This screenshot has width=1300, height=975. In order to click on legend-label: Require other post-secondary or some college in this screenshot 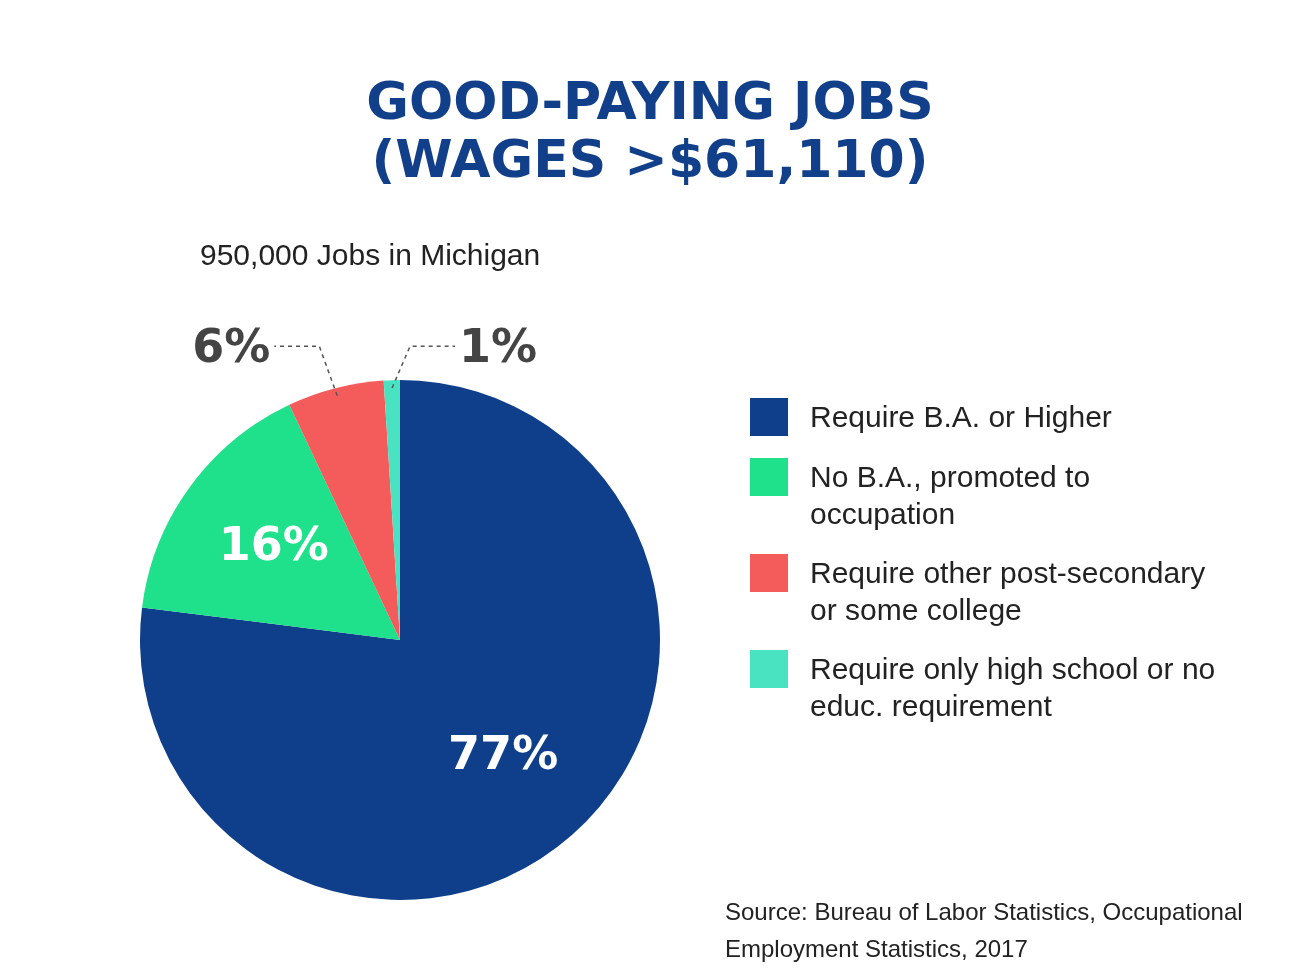, I will do `click(1008, 591)`.